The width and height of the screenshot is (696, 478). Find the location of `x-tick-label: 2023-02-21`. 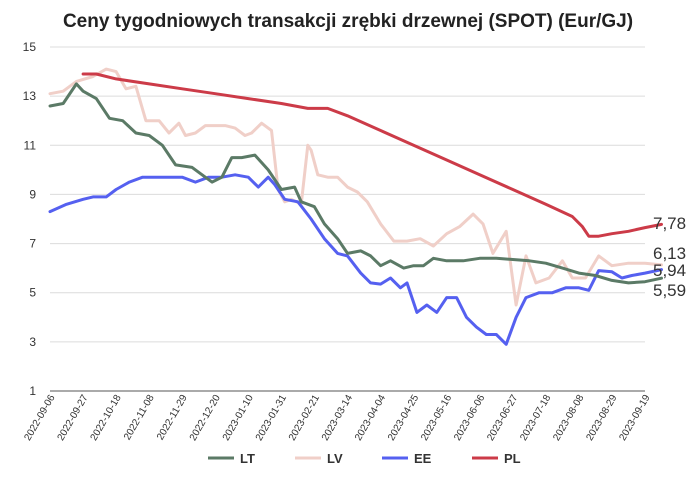

x-tick-label: 2023-02-21 is located at coordinates (304, 418).